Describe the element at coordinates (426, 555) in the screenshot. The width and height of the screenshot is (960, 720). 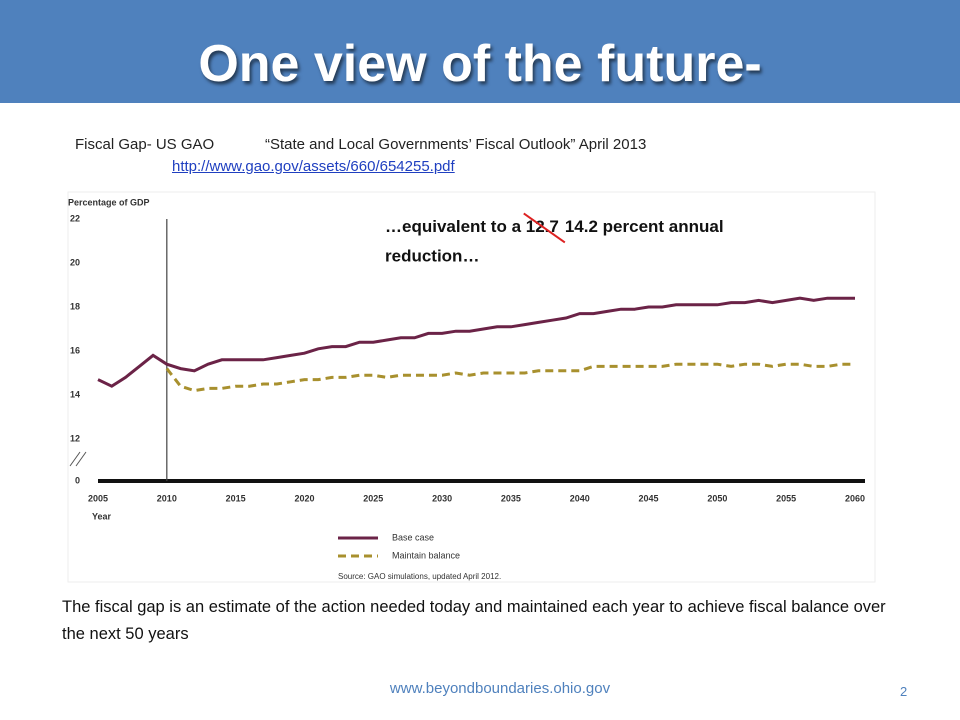
I see `legend-label: Maintain balance` at that location.